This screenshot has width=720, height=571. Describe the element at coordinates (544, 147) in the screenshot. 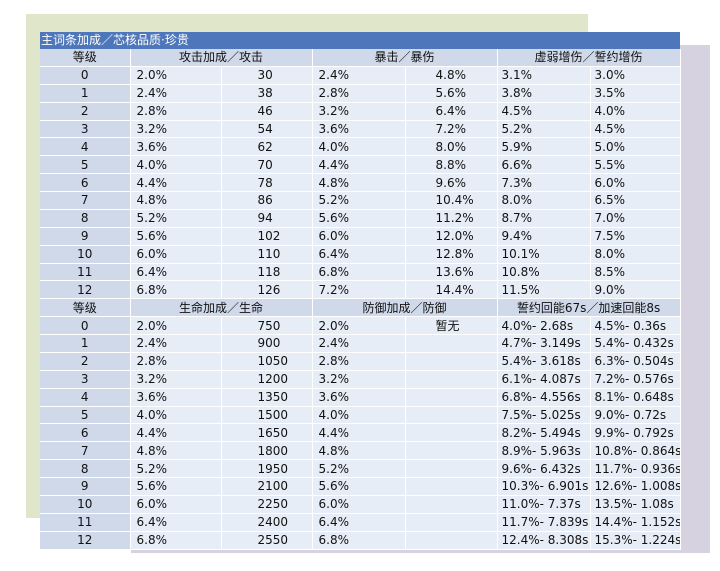

I see `value-cell: 5.9%` at that location.